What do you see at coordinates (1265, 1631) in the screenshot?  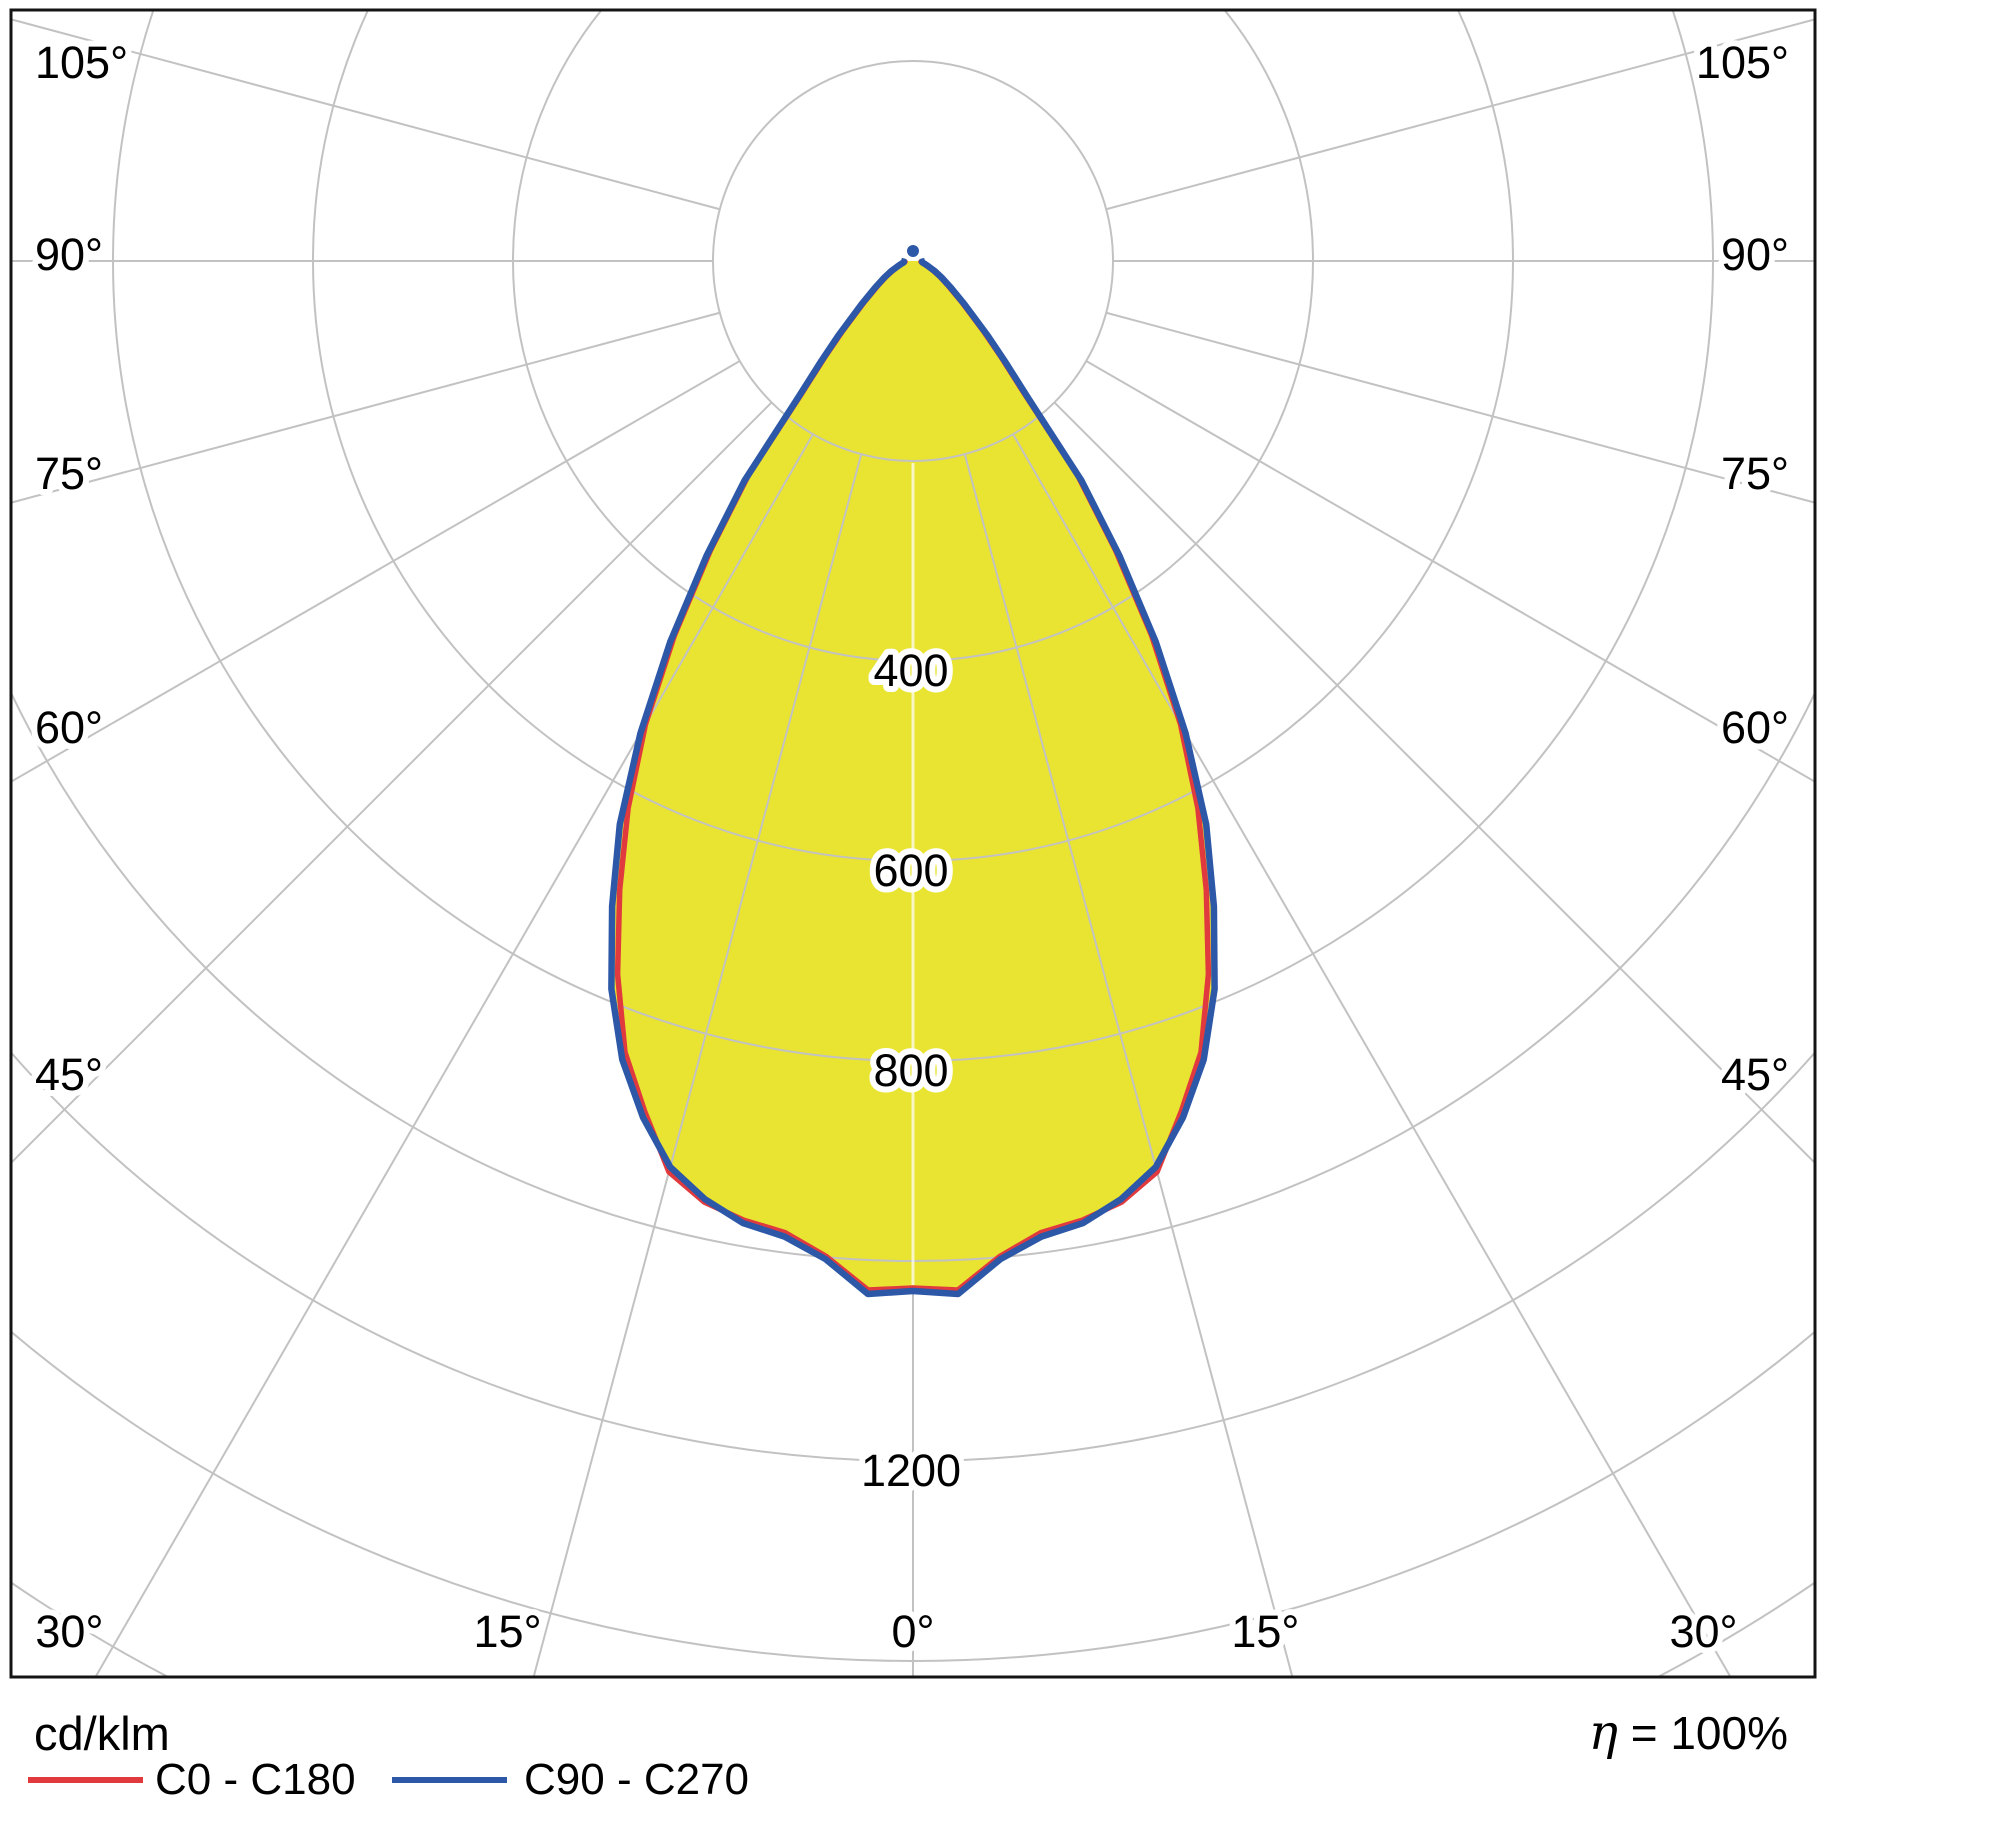 I see `angle-tick-bottom-right-15: 15°` at bounding box center [1265, 1631].